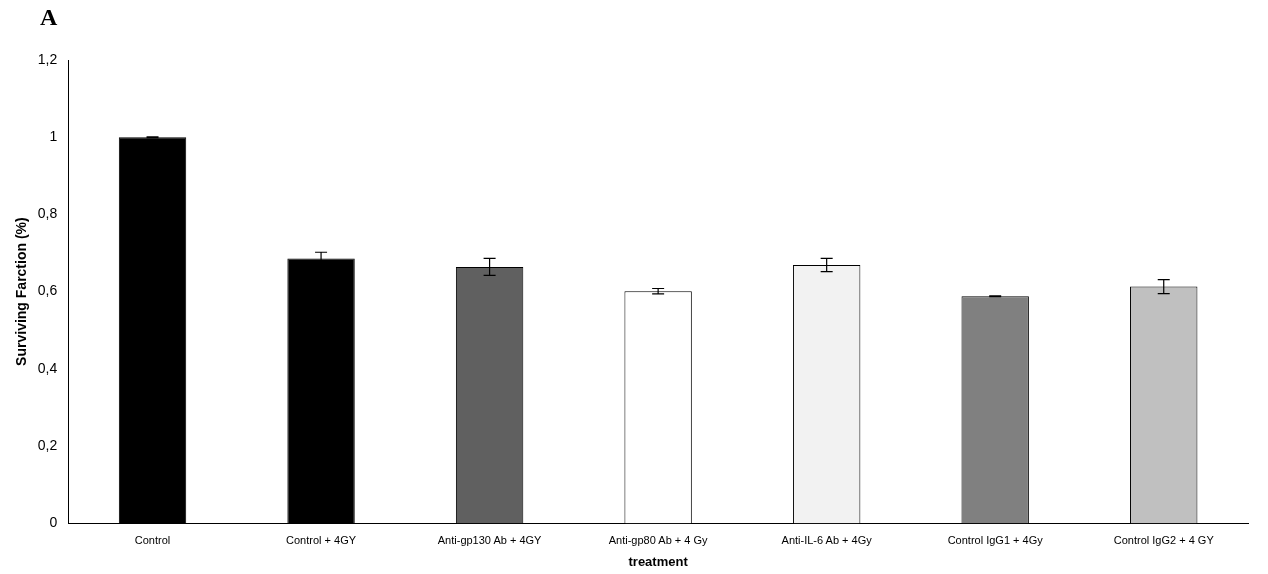  Describe the element at coordinates (321, 539) in the screenshot. I see `x-tick-label: Control + 4GY` at that location.